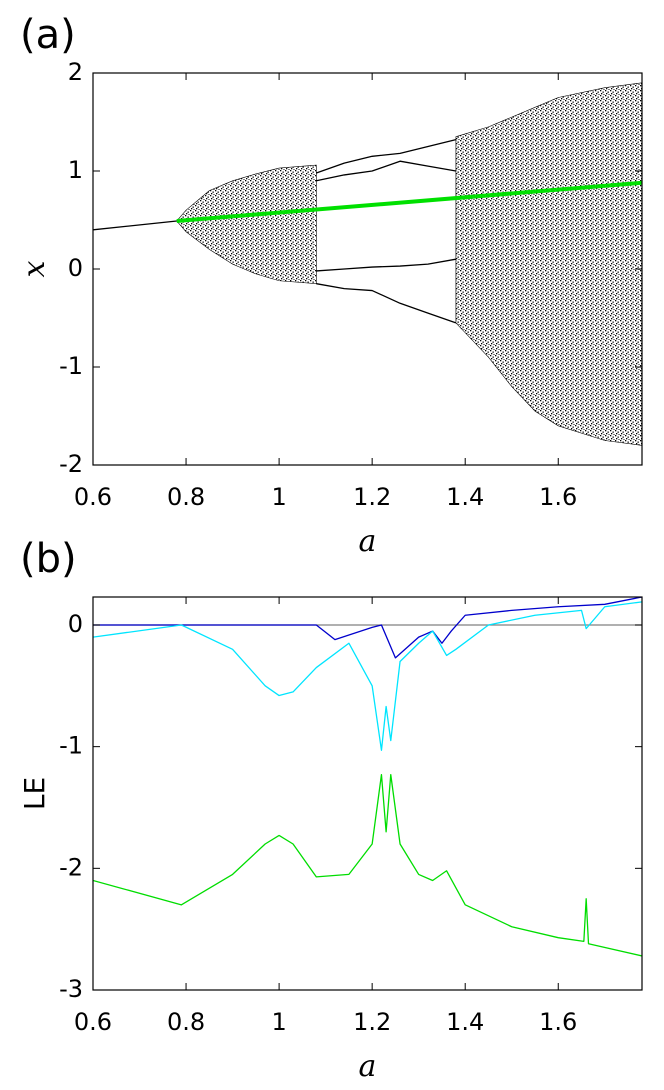  Describe the element at coordinates (75, 170) in the screenshot. I see `y-tick-label: 1` at that location.